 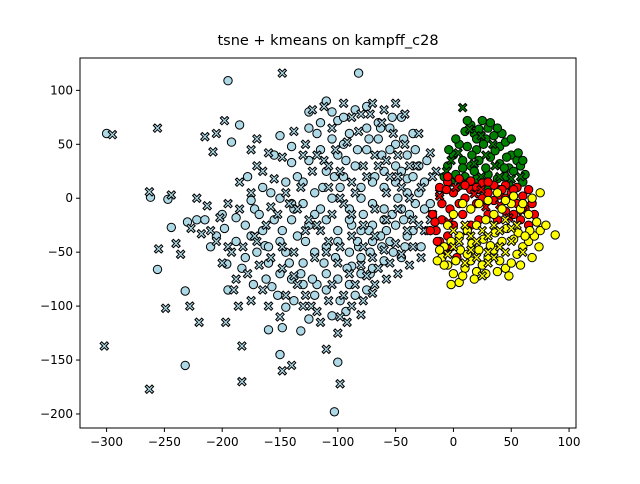 What do you see at coordinates (61, 90) in the screenshot?
I see `y-tick-label: 100` at bounding box center [61, 90].